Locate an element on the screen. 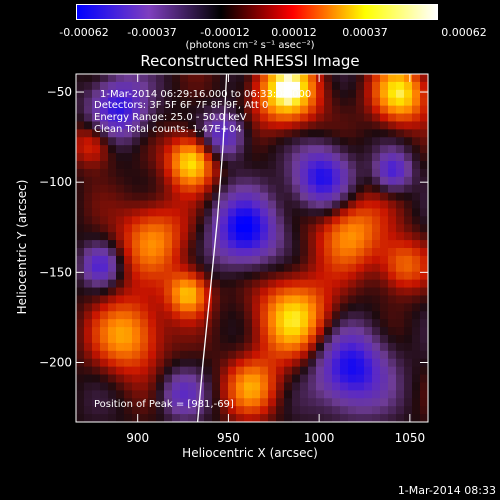  info-clean: Clean Total counts: 1.47E+04 is located at coordinates (168, 129).